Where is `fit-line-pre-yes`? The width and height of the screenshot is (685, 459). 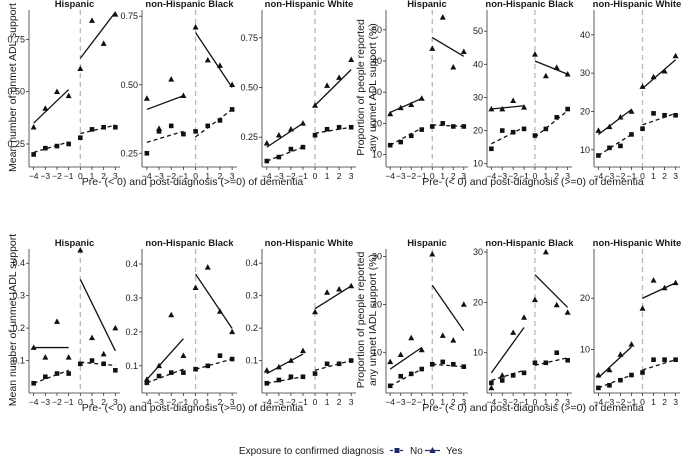 fit-line-pre-yes is located at coordinates (285, 135).